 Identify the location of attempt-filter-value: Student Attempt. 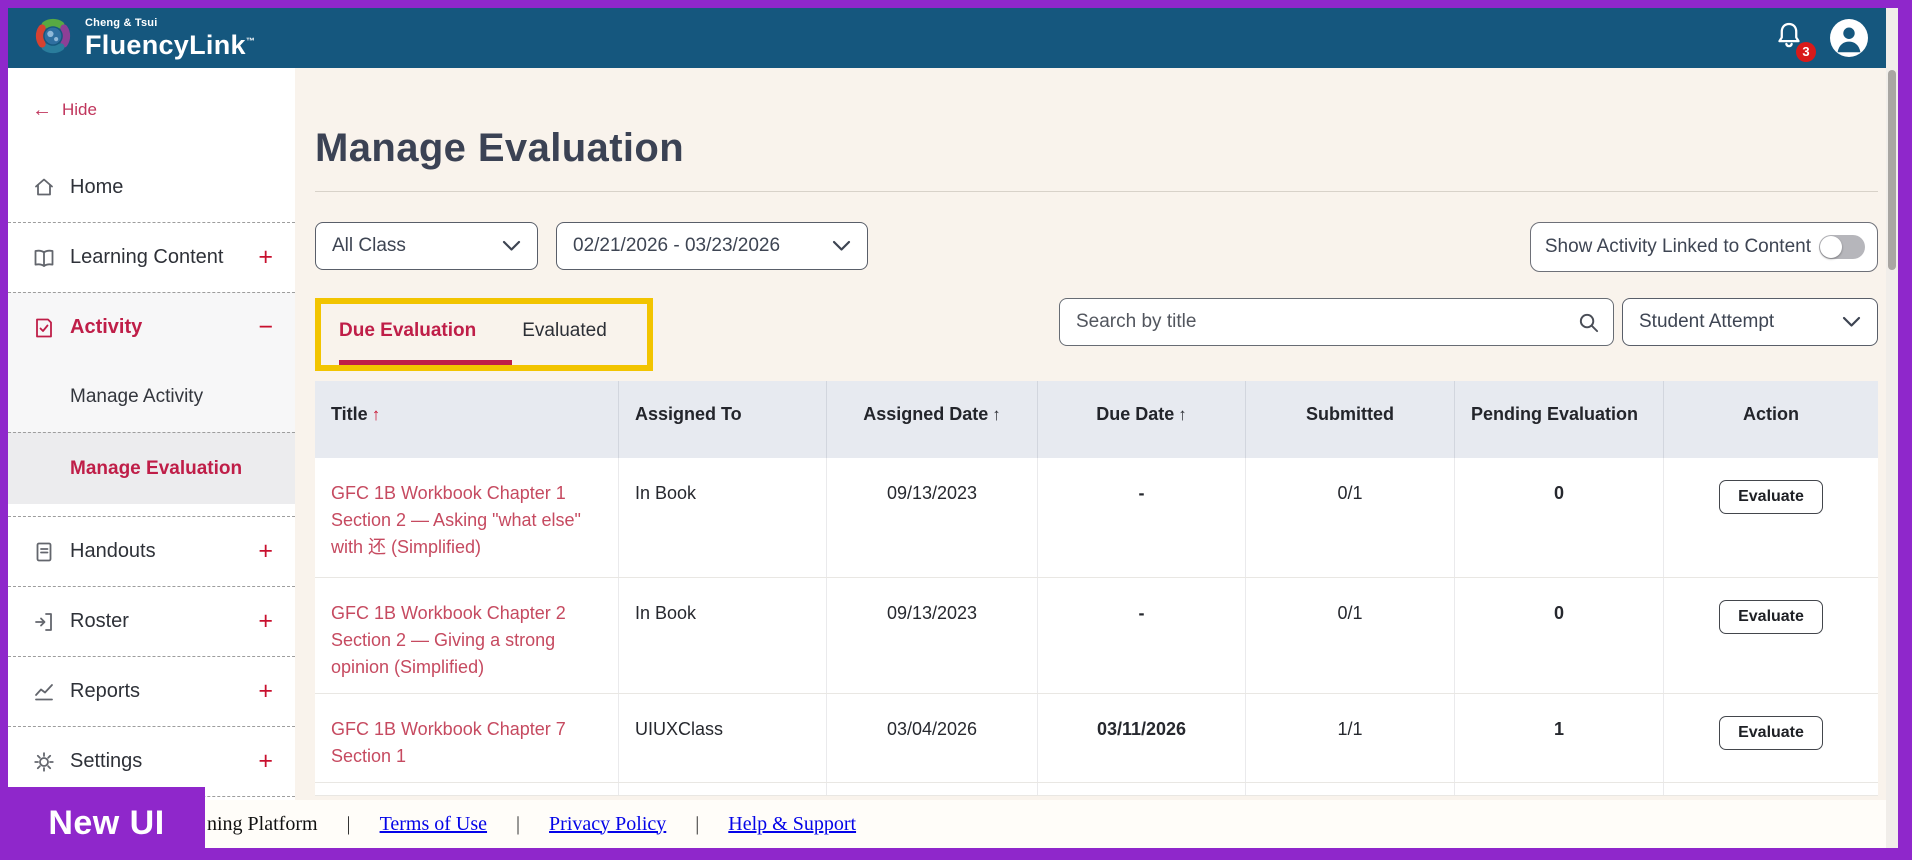
(1707, 321).